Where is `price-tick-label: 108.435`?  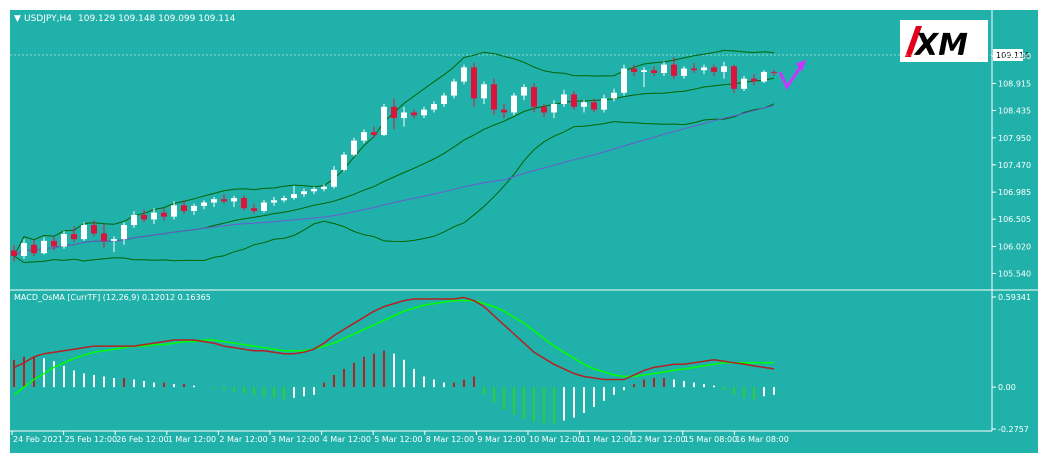
price-tick-label: 108.435 is located at coordinates (1014, 110).